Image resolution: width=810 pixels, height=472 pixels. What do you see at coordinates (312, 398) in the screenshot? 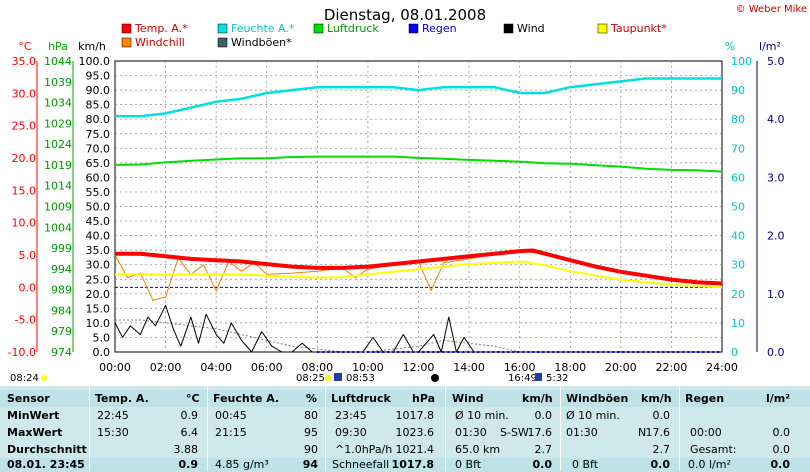
I see `header-humidity-unit: %` at bounding box center [312, 398].